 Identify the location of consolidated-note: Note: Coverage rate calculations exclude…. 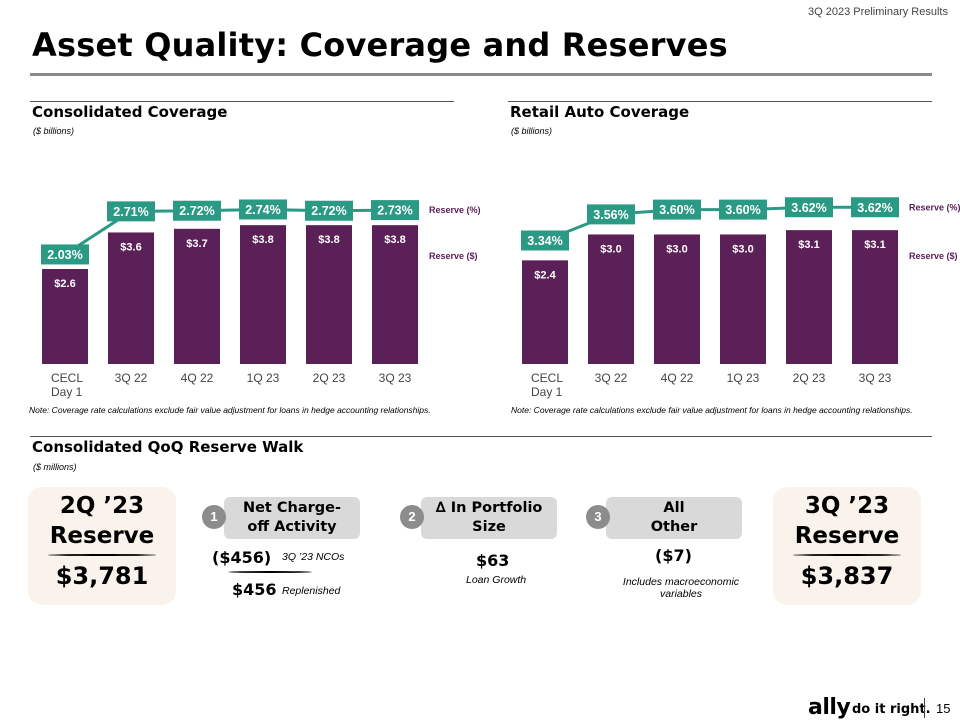
(230, 410).